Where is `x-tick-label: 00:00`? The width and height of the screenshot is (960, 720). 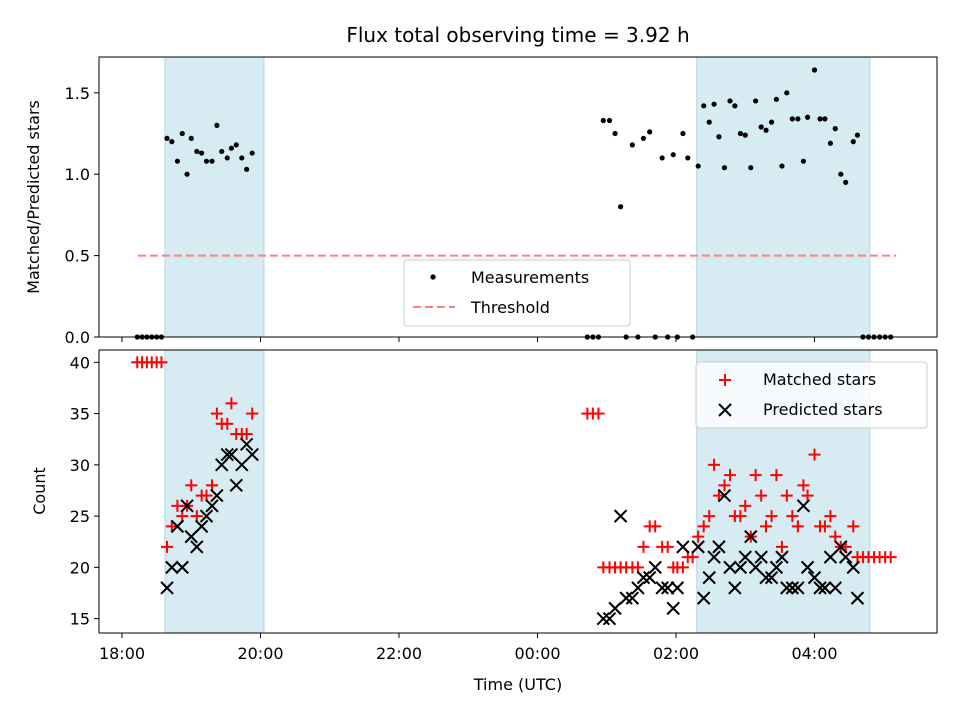
x-tick-label: 00:00 is located at coordinates (537, 653).